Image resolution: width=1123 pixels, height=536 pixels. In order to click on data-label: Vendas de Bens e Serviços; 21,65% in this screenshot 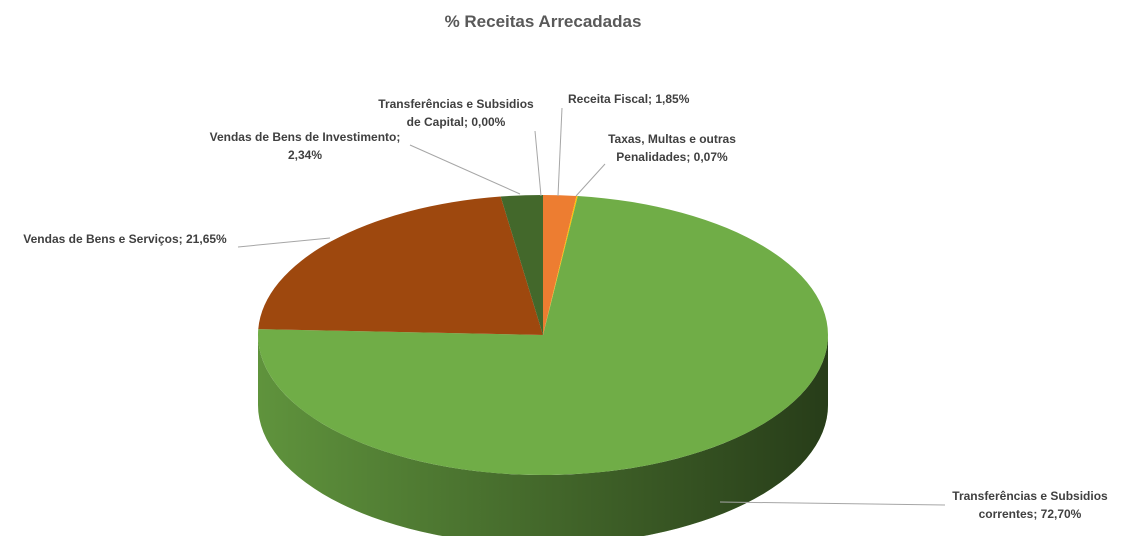, I will do `click(125, 239)`.